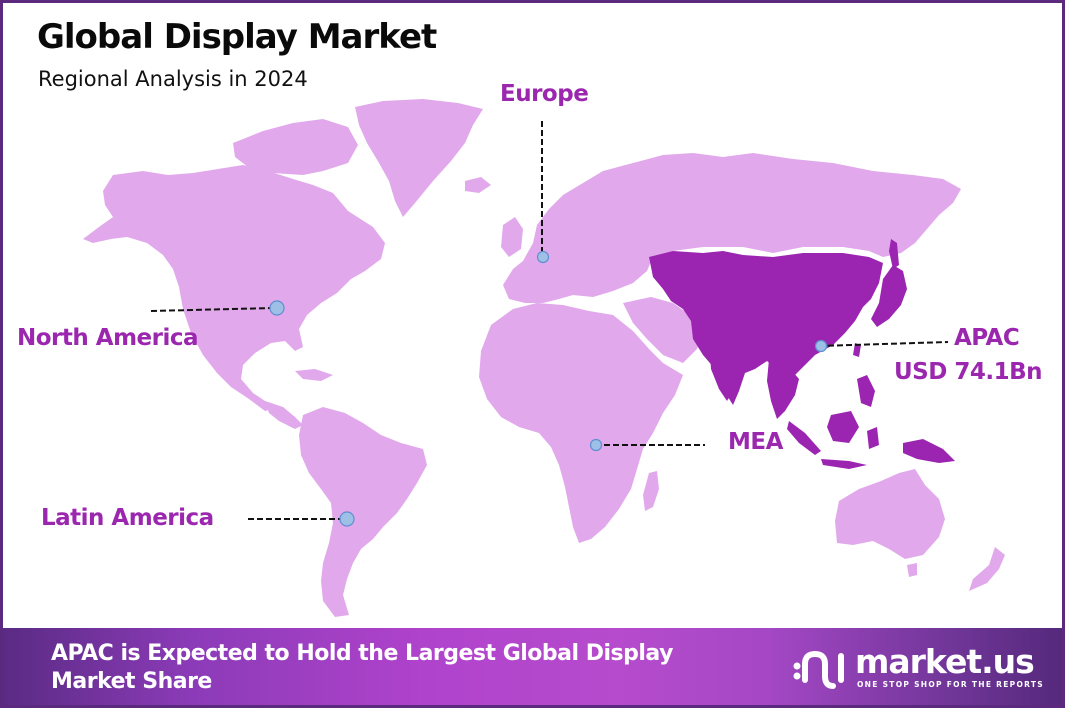 Image resolution: width=1065 pixels, height=708 pixels. What do you see at coordinates (127, 518) in the screenshot?
I see `label-latin-america: Latin America` at bounding box center [127, 518].